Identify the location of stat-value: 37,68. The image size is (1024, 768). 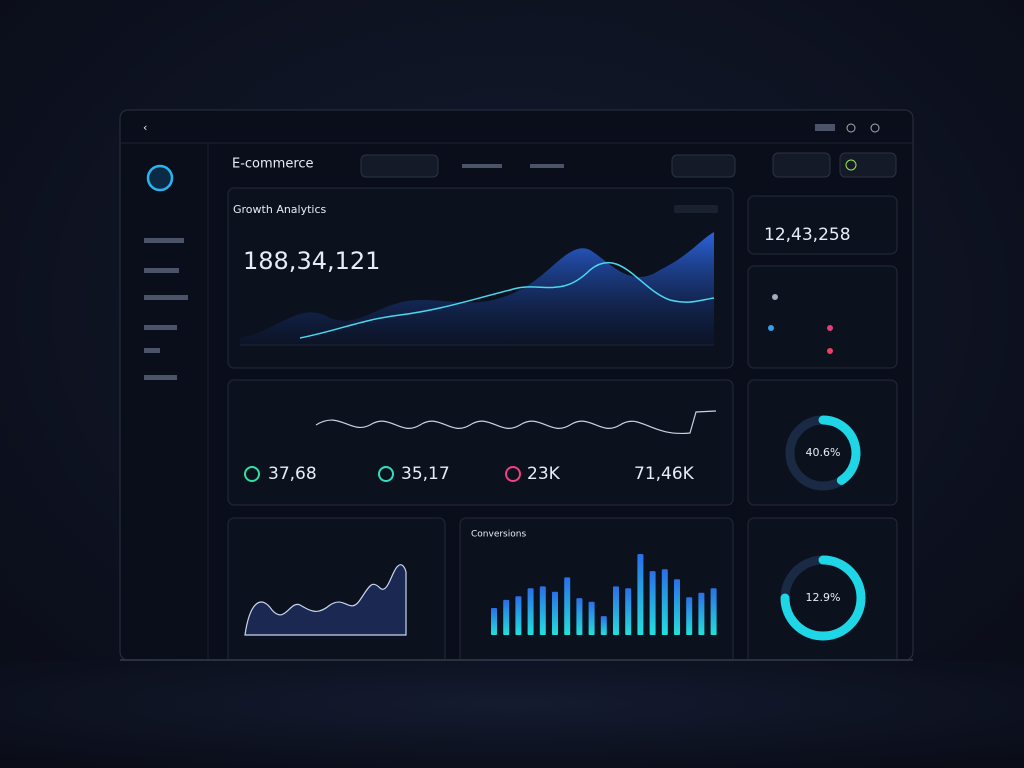
(292, 474).